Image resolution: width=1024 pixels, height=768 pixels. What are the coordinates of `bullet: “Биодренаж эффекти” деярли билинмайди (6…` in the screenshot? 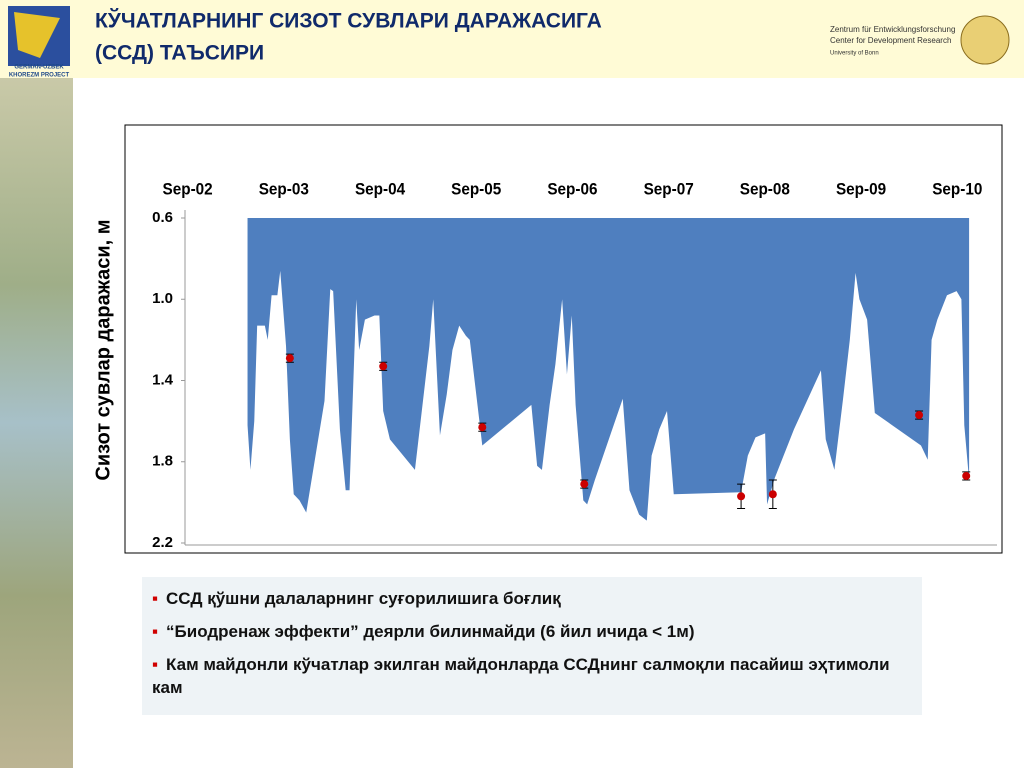 It's located at (532, 631).